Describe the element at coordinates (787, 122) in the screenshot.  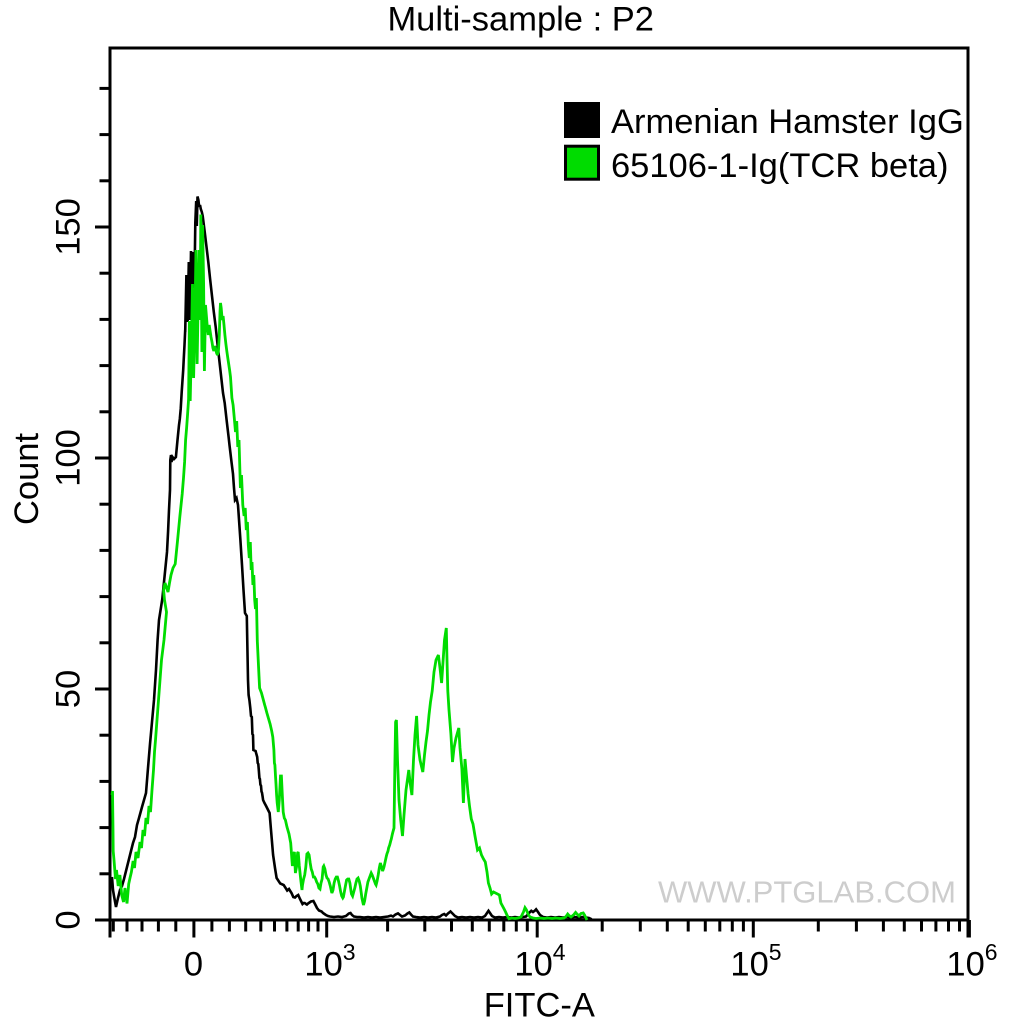
I see `svg-text: Armenian Hamster IgG` at that location.